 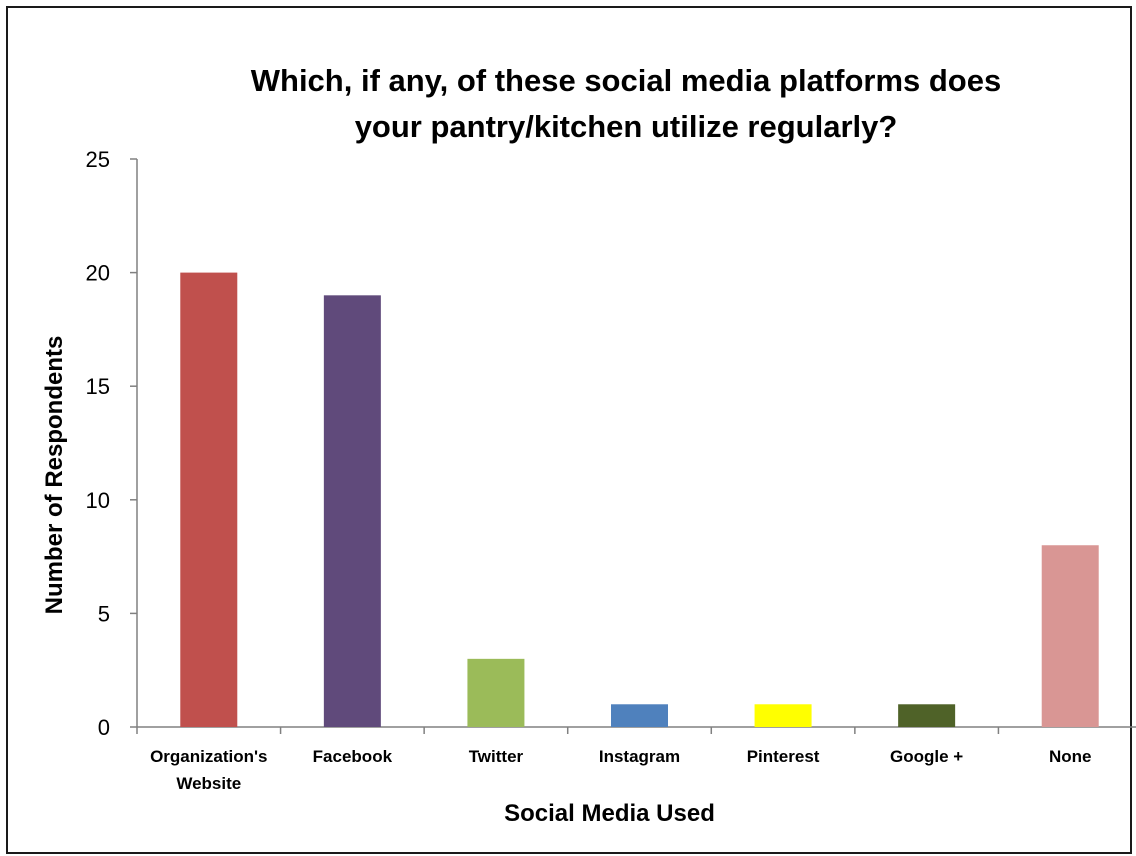 I want to click on x-tick-label: Facebook, so click(x=353, y=756).